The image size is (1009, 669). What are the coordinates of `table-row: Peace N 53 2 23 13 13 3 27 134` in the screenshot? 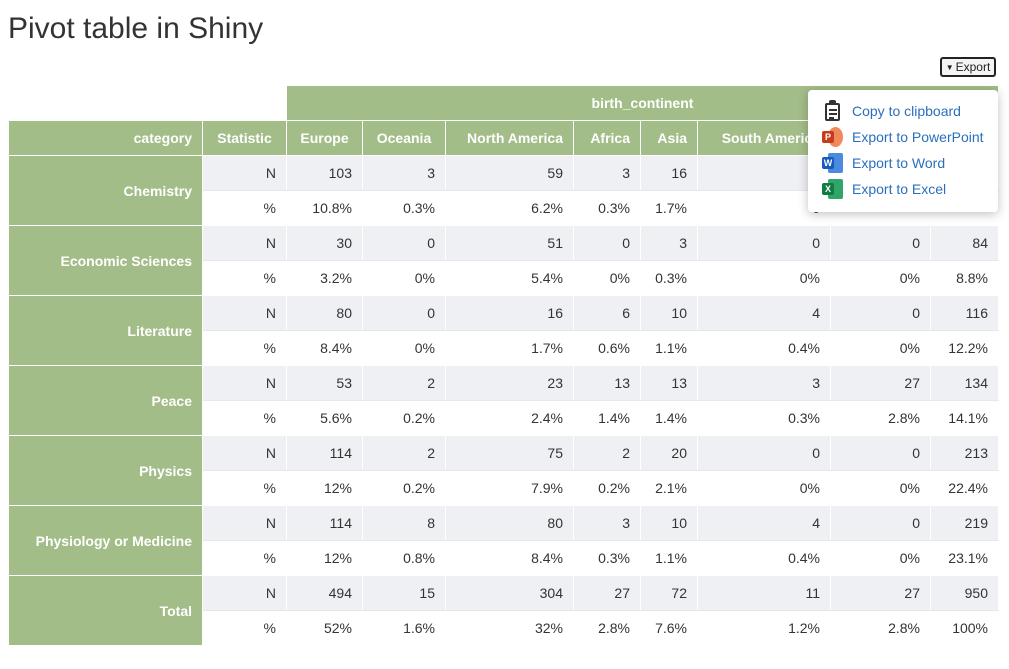 It's located at (503, 400).